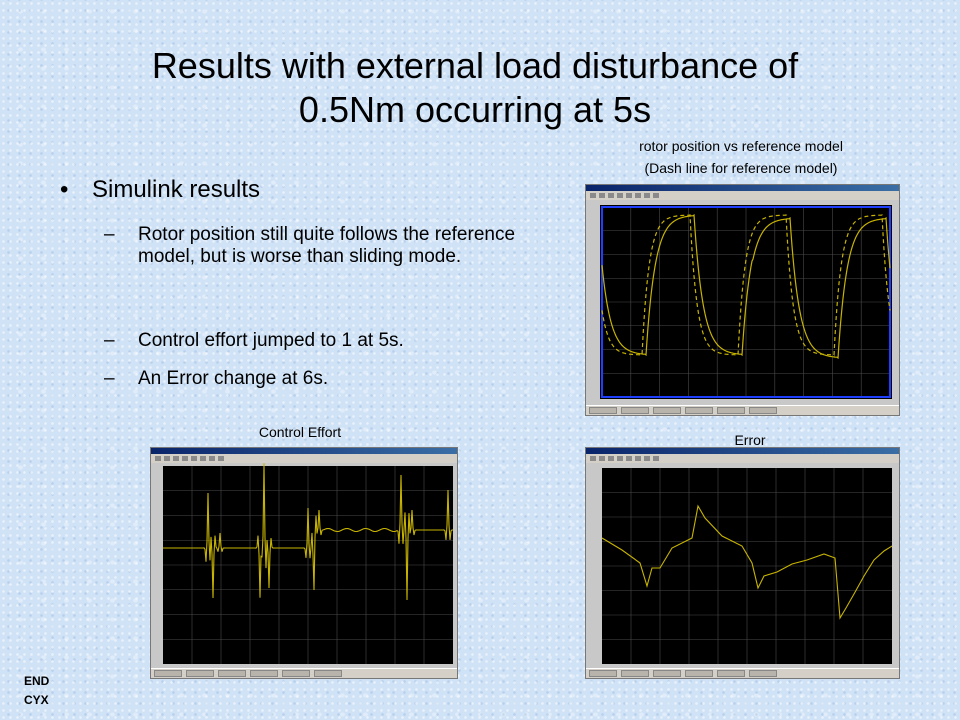  What do you see at coordinates (741, 146) in the screenshot?
I see `caption-rotor-line-1: rotor position vs reference model` at bounding box center [741, 146].